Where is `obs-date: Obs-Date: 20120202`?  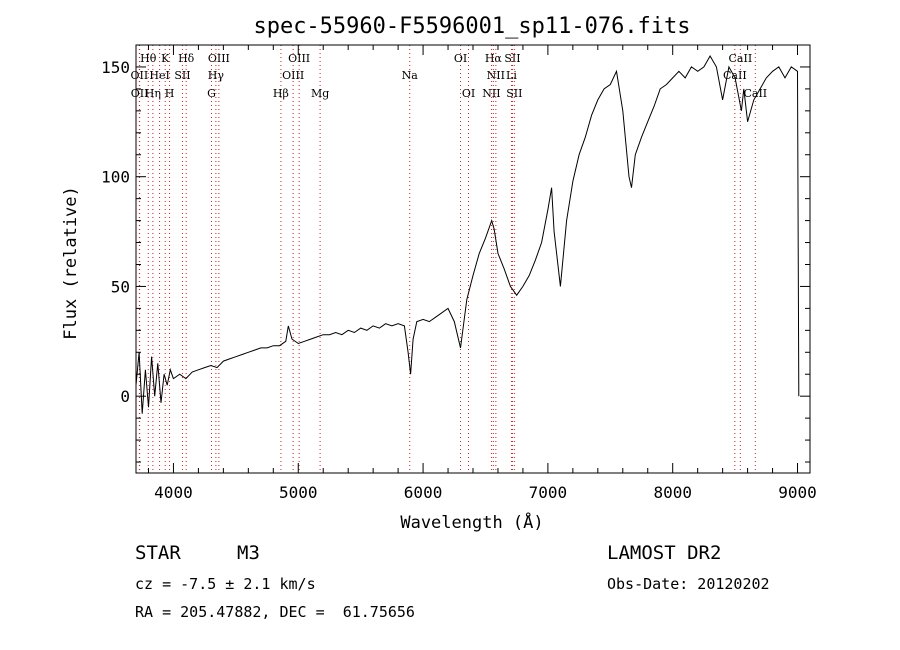 obs-date: Obs-Date: 20120202 is located at coordinates (688, 584).